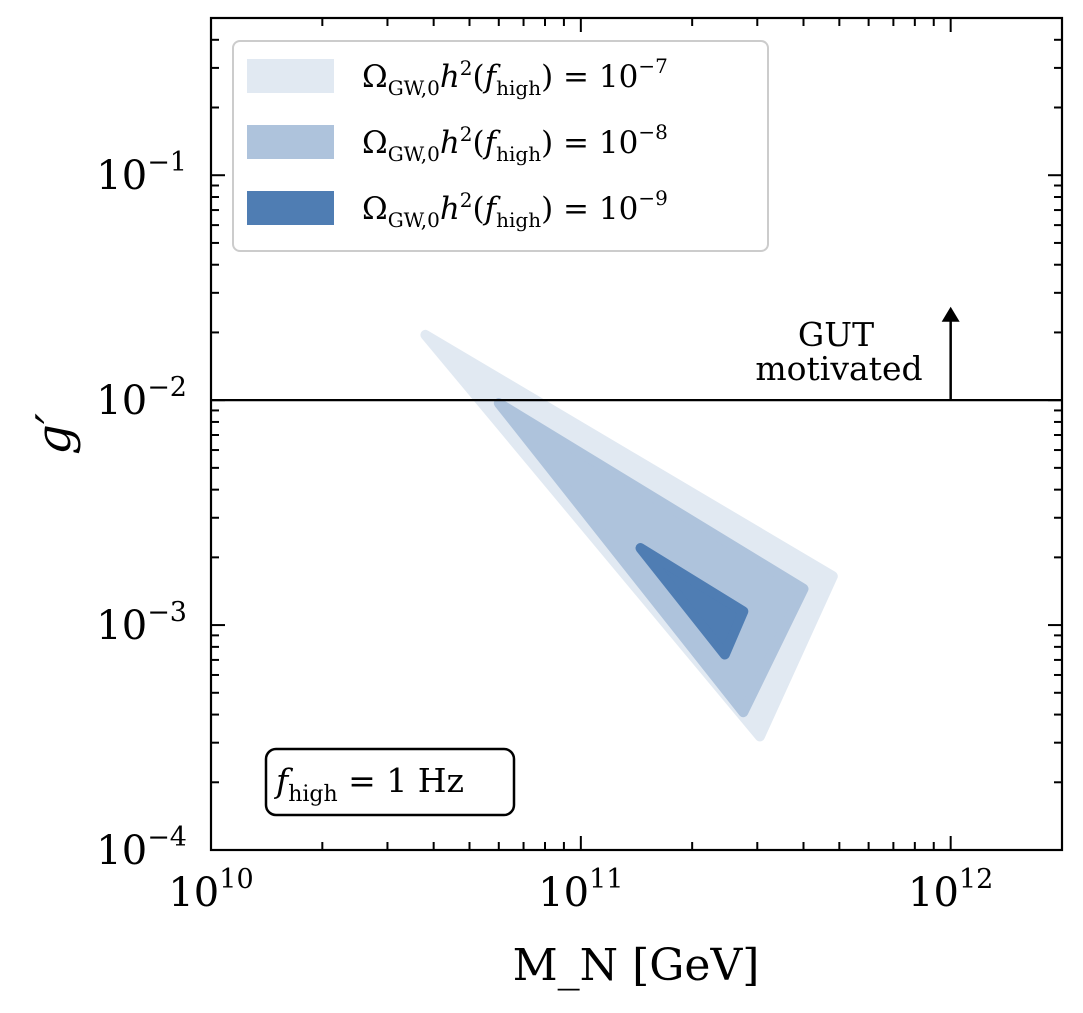 This screenshot has height=1013, width=1083. I want to click on y-tick-label: 10⁻¹, so click(141, 173).